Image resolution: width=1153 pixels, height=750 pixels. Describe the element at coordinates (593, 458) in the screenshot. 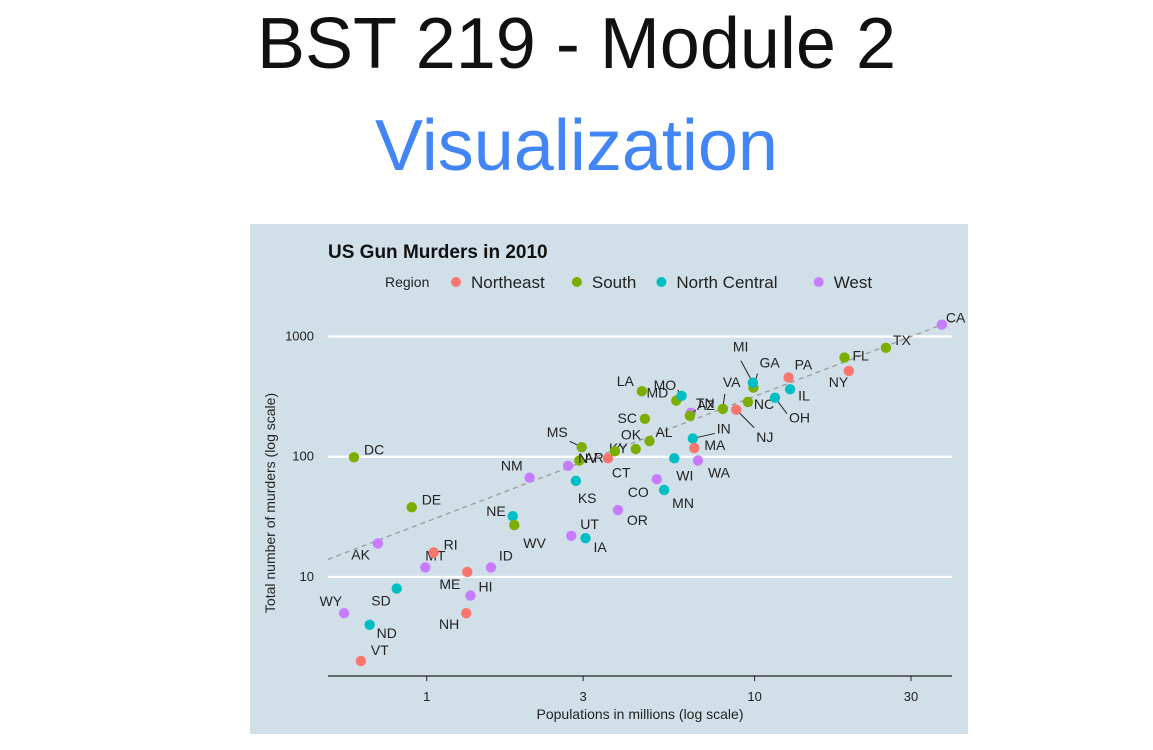

I see `point-label: AR` at that location.